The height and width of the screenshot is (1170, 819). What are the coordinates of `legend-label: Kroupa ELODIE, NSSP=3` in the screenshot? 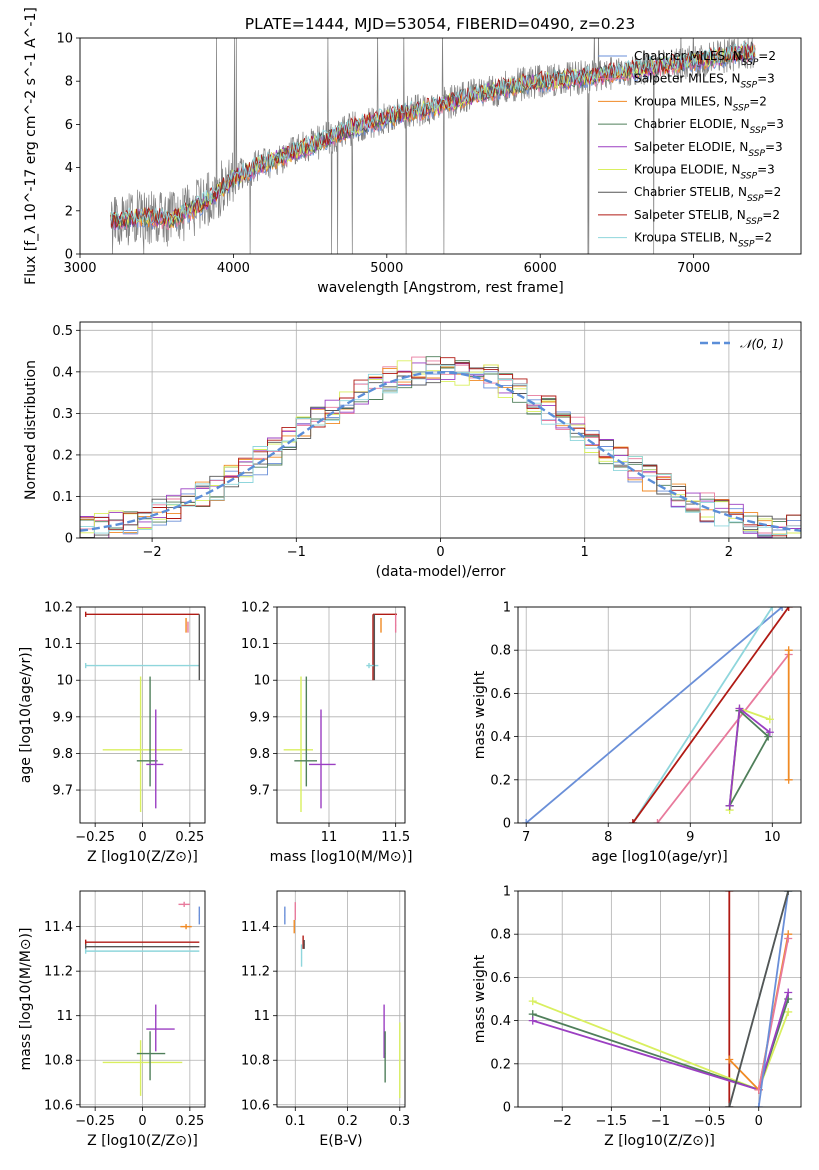 It's located at (704, 172).